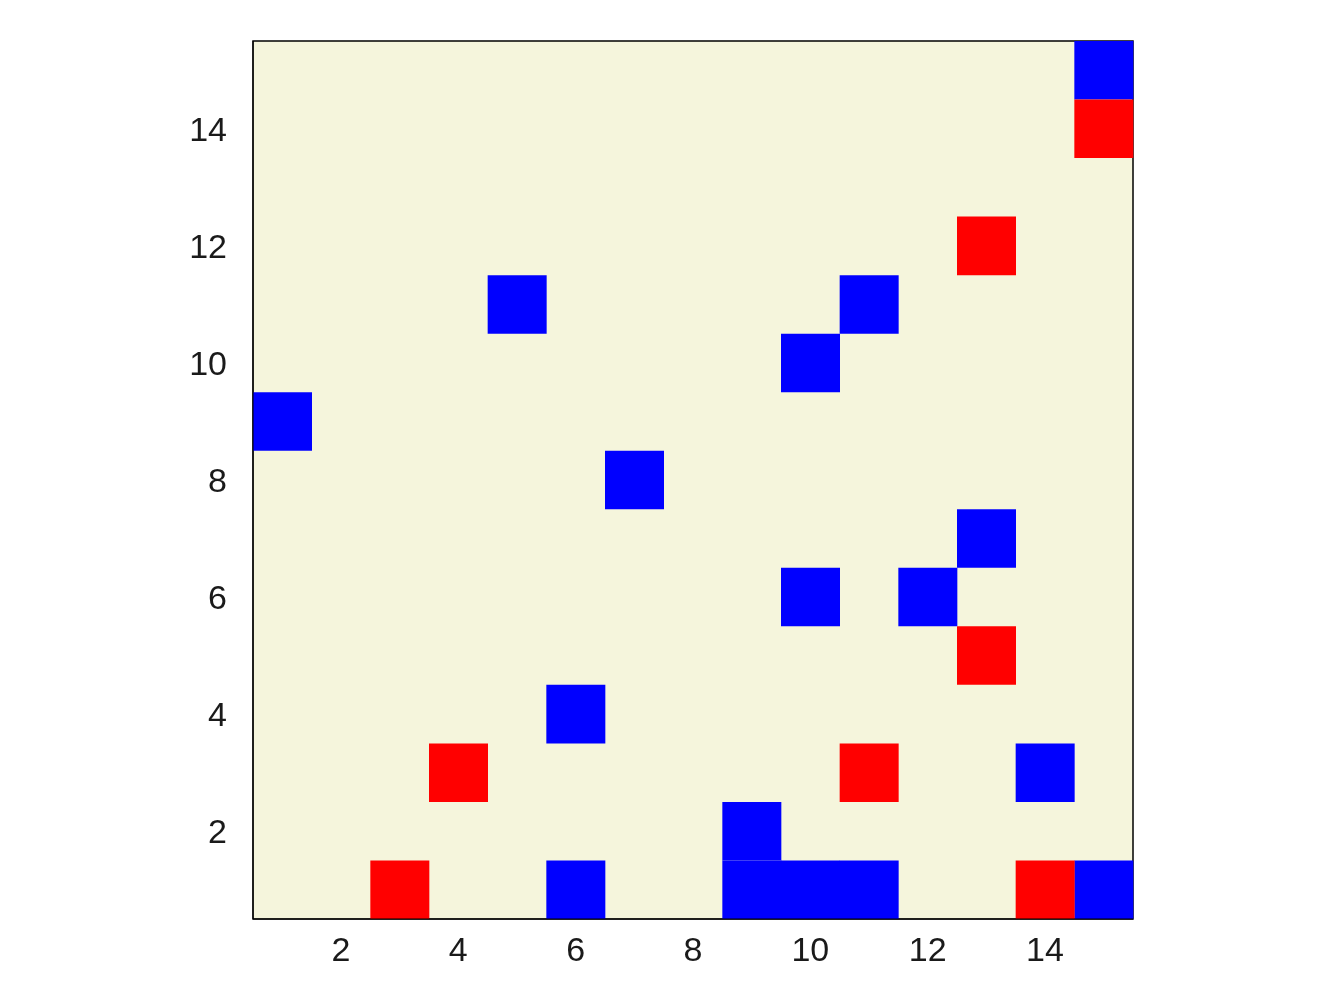 Image resolution: width=1334 pixels, height=1000 pixels. What do you see at coordinates (458, 949) in the screenshot?
I see `x-tick-label: 4` at bounding box center [458, 949].